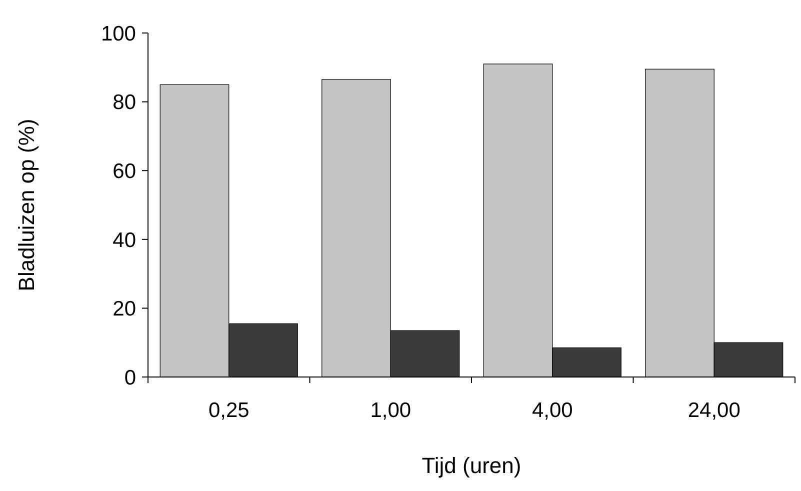 The height and width of the screenshot is (491, 801). I want to click on x-tick-label: 24,00, so click(714, 410).